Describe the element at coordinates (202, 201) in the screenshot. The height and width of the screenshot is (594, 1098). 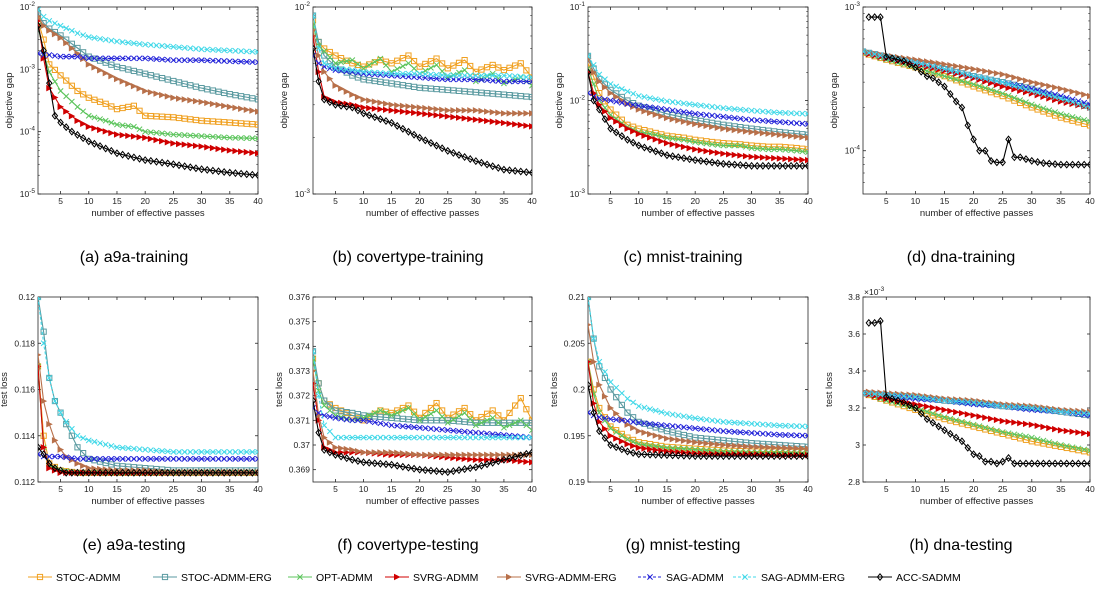
I see `x-tick-label: 30` at that location.